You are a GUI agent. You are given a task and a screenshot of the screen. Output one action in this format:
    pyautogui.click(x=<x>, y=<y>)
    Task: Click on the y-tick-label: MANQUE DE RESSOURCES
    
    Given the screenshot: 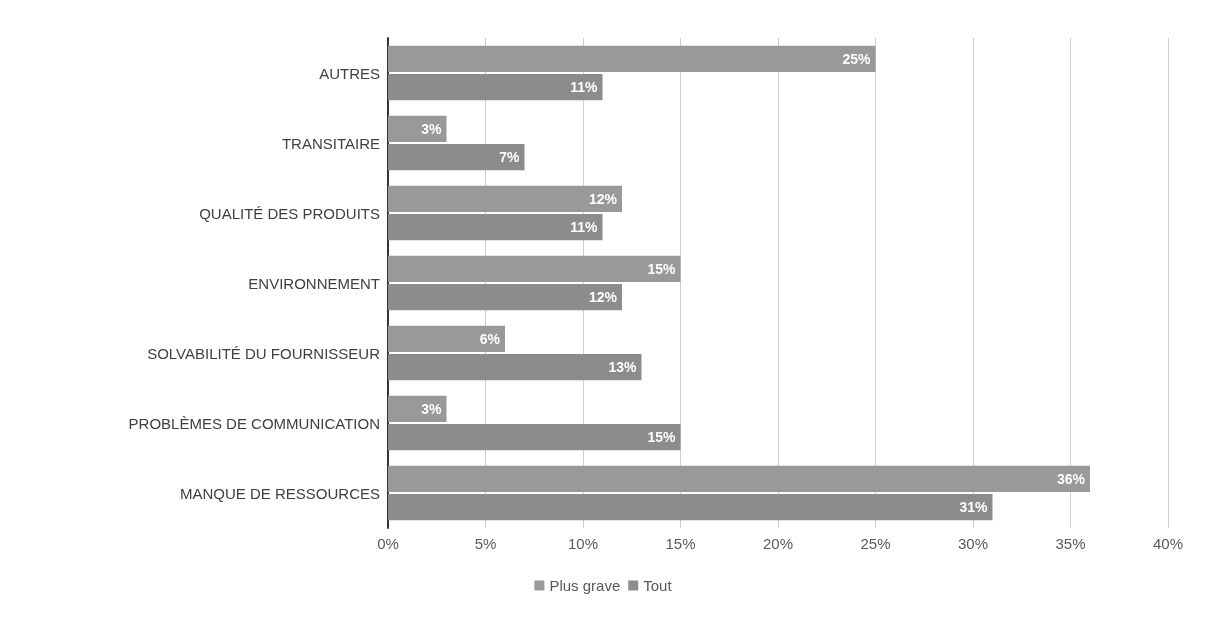 What is the action you would take?
    pyautogui.click(x=279, y=493)
    